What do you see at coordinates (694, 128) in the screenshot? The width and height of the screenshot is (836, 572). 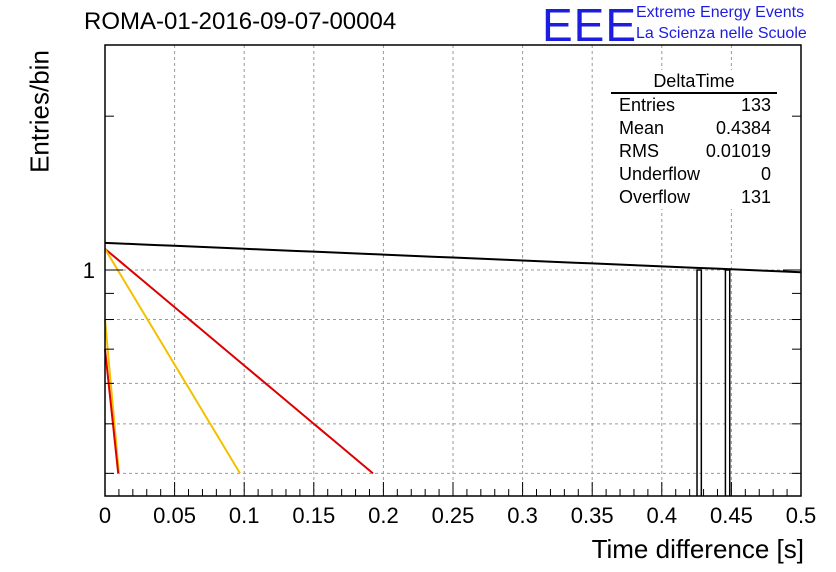 I see `stats-row-mean: Mean 0.4384` at bounding box center [694, 128].